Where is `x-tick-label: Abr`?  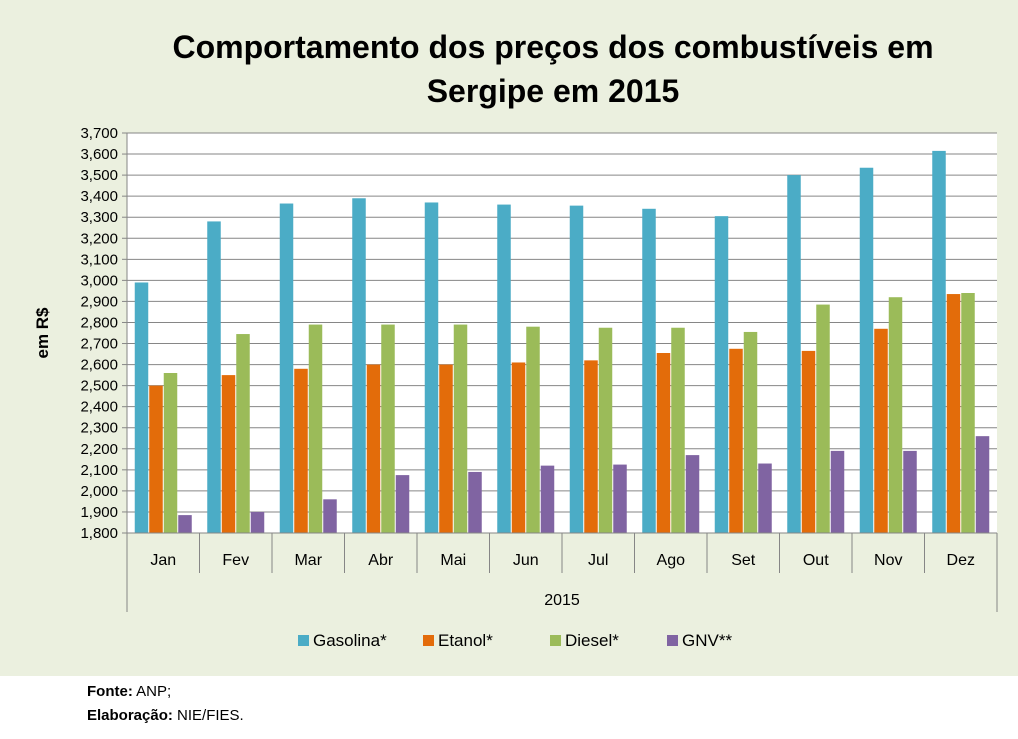
x-tick-label: Abr is located at coordinates (381, 560).